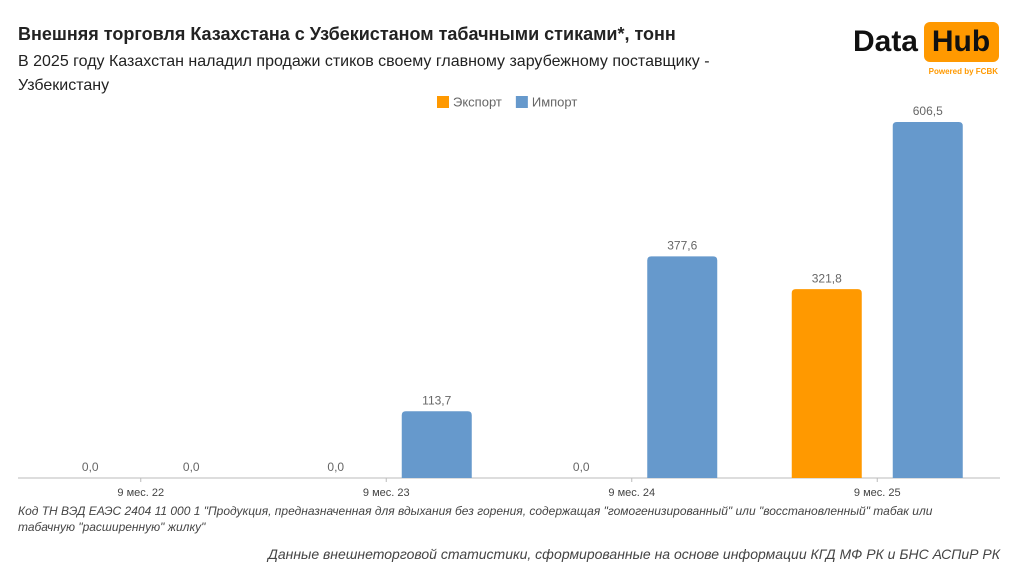 This screenshot has width=1024, height=576. I want to click on value-label: 377,6, so click(682, 246).